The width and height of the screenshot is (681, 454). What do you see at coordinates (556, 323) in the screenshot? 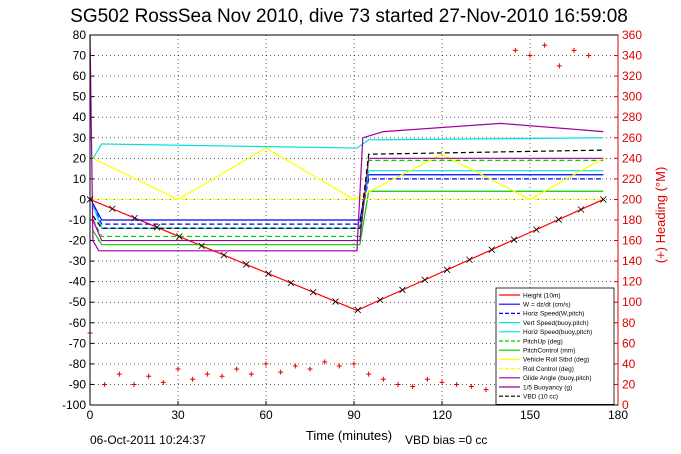
I see `legend-entry: Vert Speed(buoy,pitch)` at bounding box center [556, 323].